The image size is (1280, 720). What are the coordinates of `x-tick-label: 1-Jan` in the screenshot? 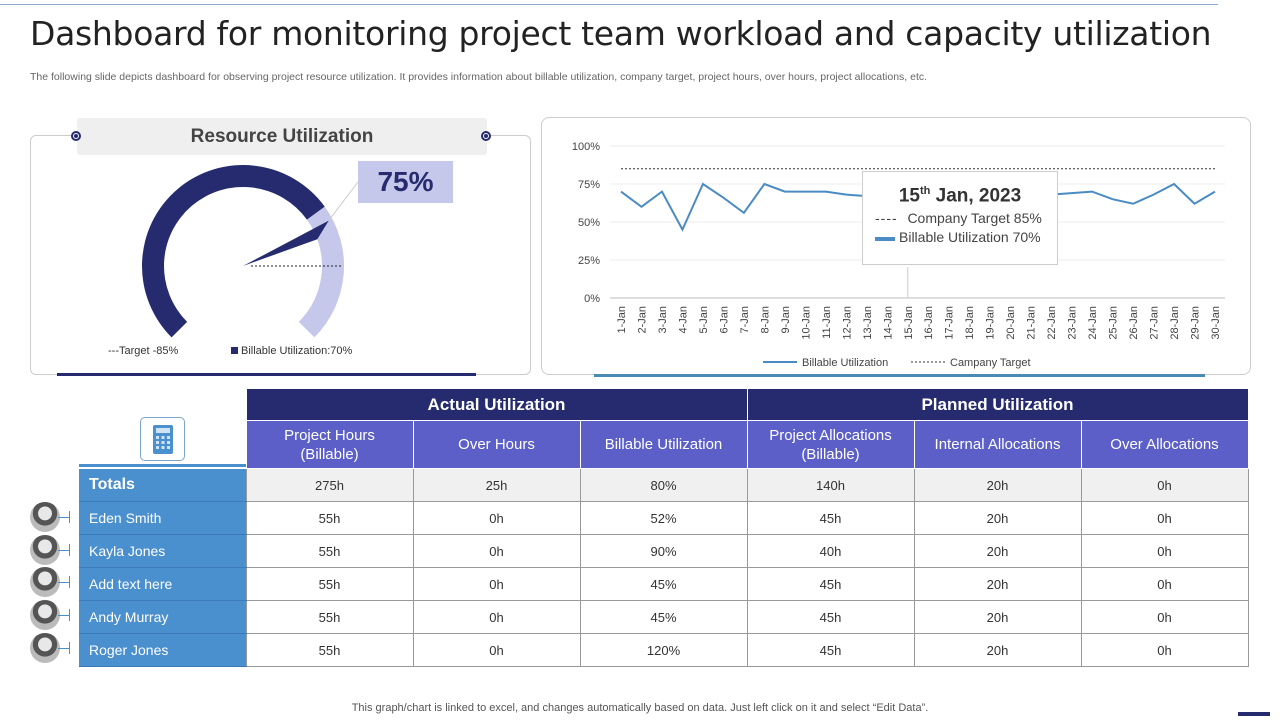 It's located at (622, 320).